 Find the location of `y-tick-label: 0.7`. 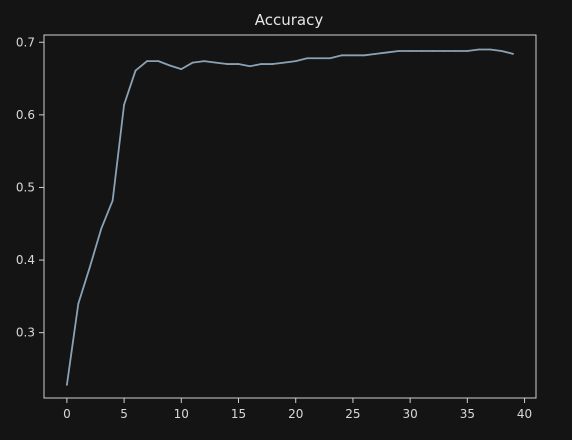

y-tick-label: 0.7 is located at coordinates (25, 42).